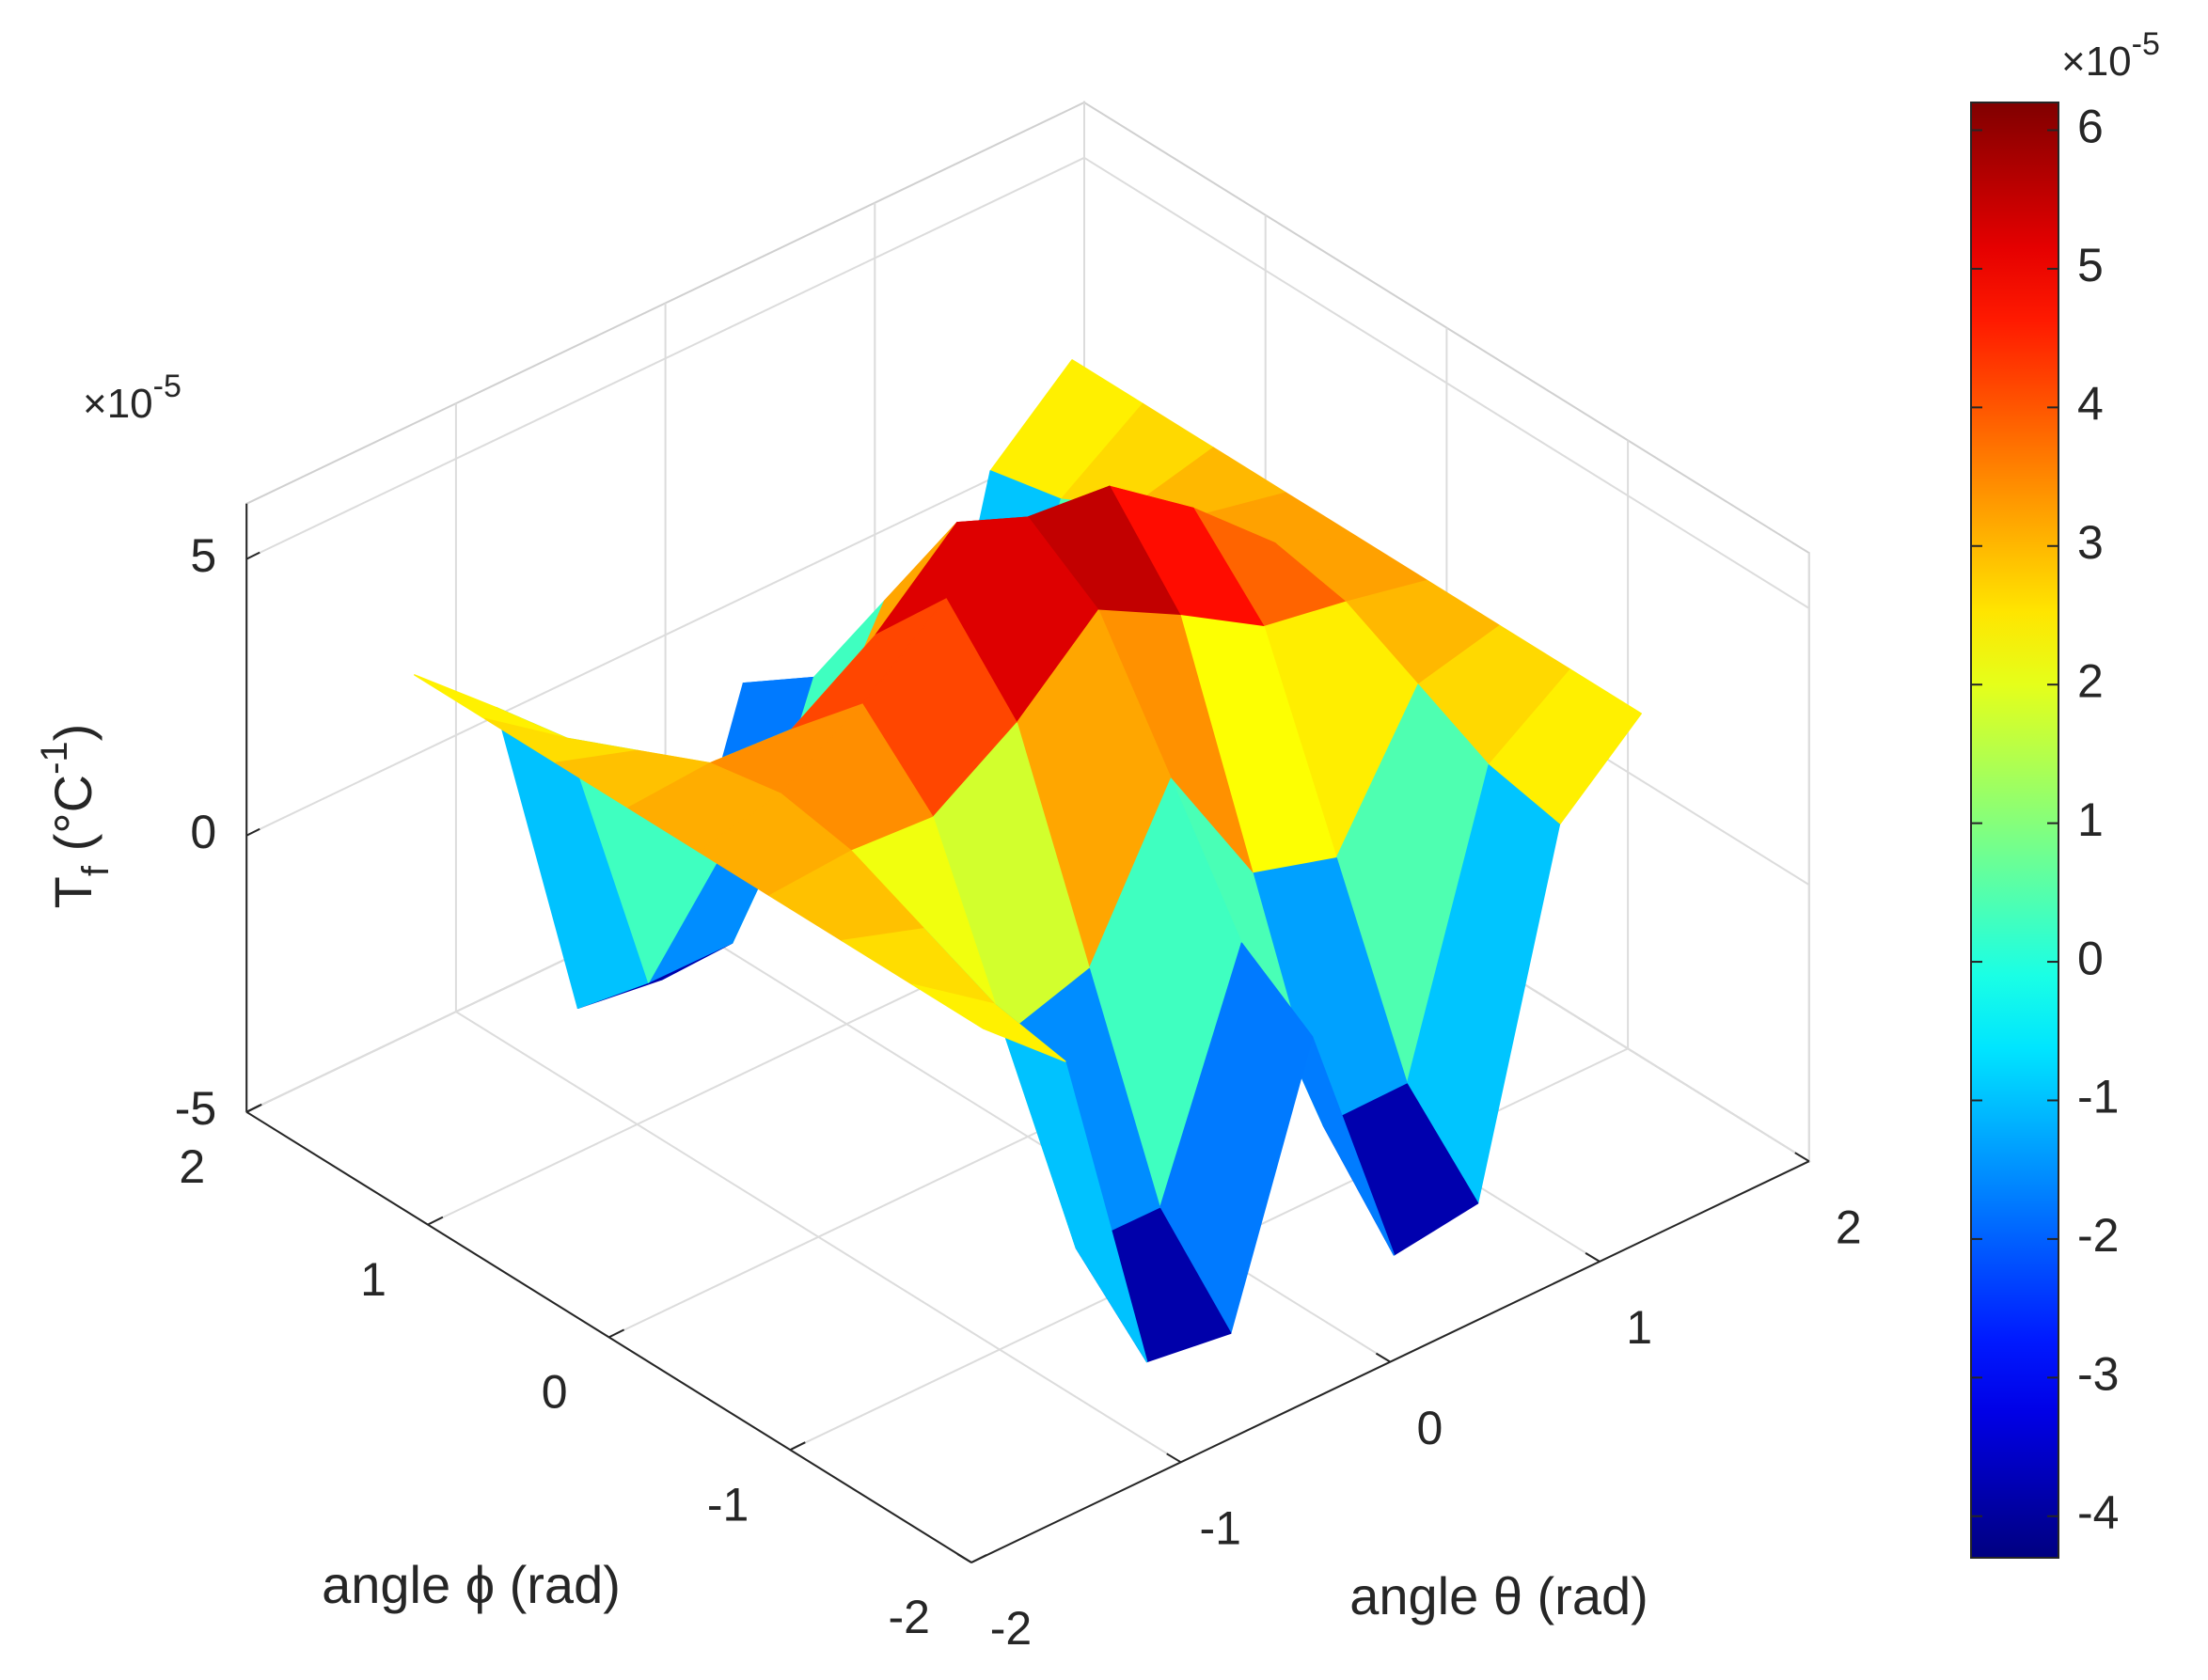 This screenshot has width=2208, height=1680. Describe the element at coordinates (1639, 1327) in the screenshot. I see `x-tick-label: 1` at that location.